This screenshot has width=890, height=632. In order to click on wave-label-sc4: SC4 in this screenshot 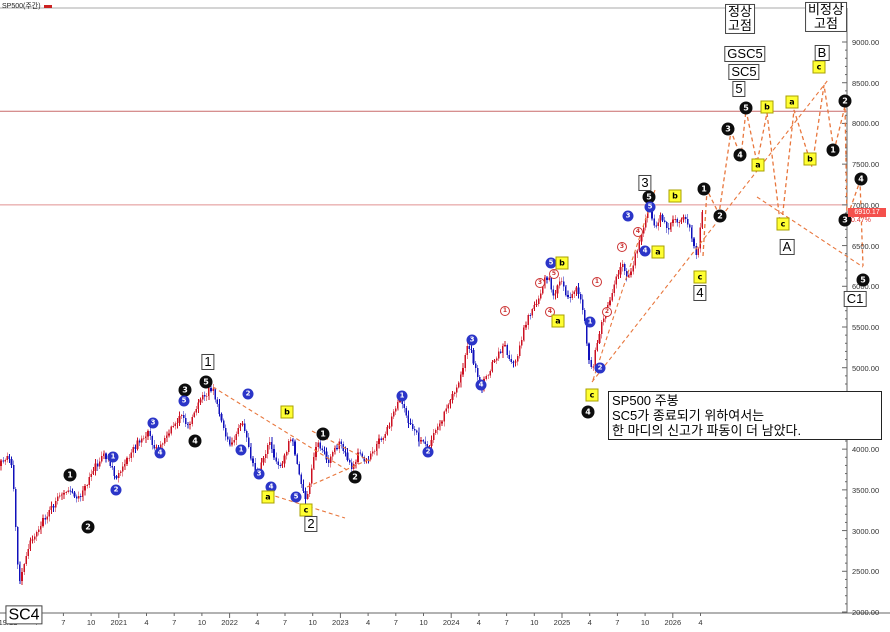, I will do `click(24, 615)`.